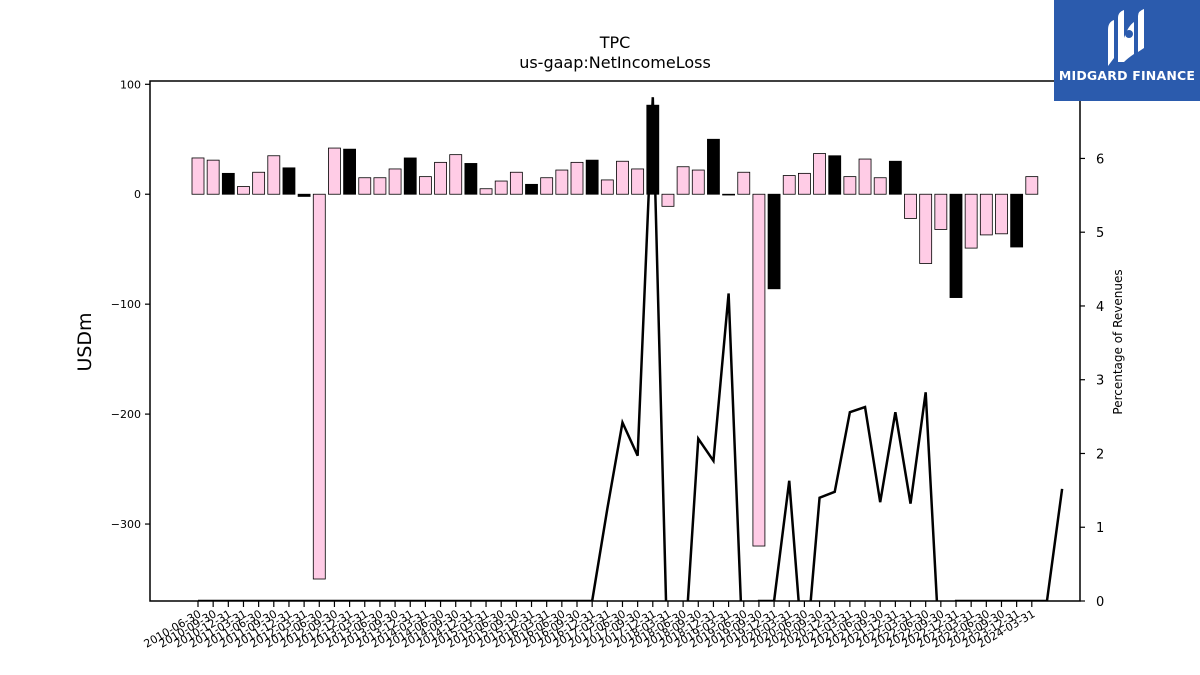 The width and height of the screenshot is (1200, 675). What do you see at coordinates (137, 194) in the screenshot?
I see `y-tick-label: 0` at bounding box center [137, 194].